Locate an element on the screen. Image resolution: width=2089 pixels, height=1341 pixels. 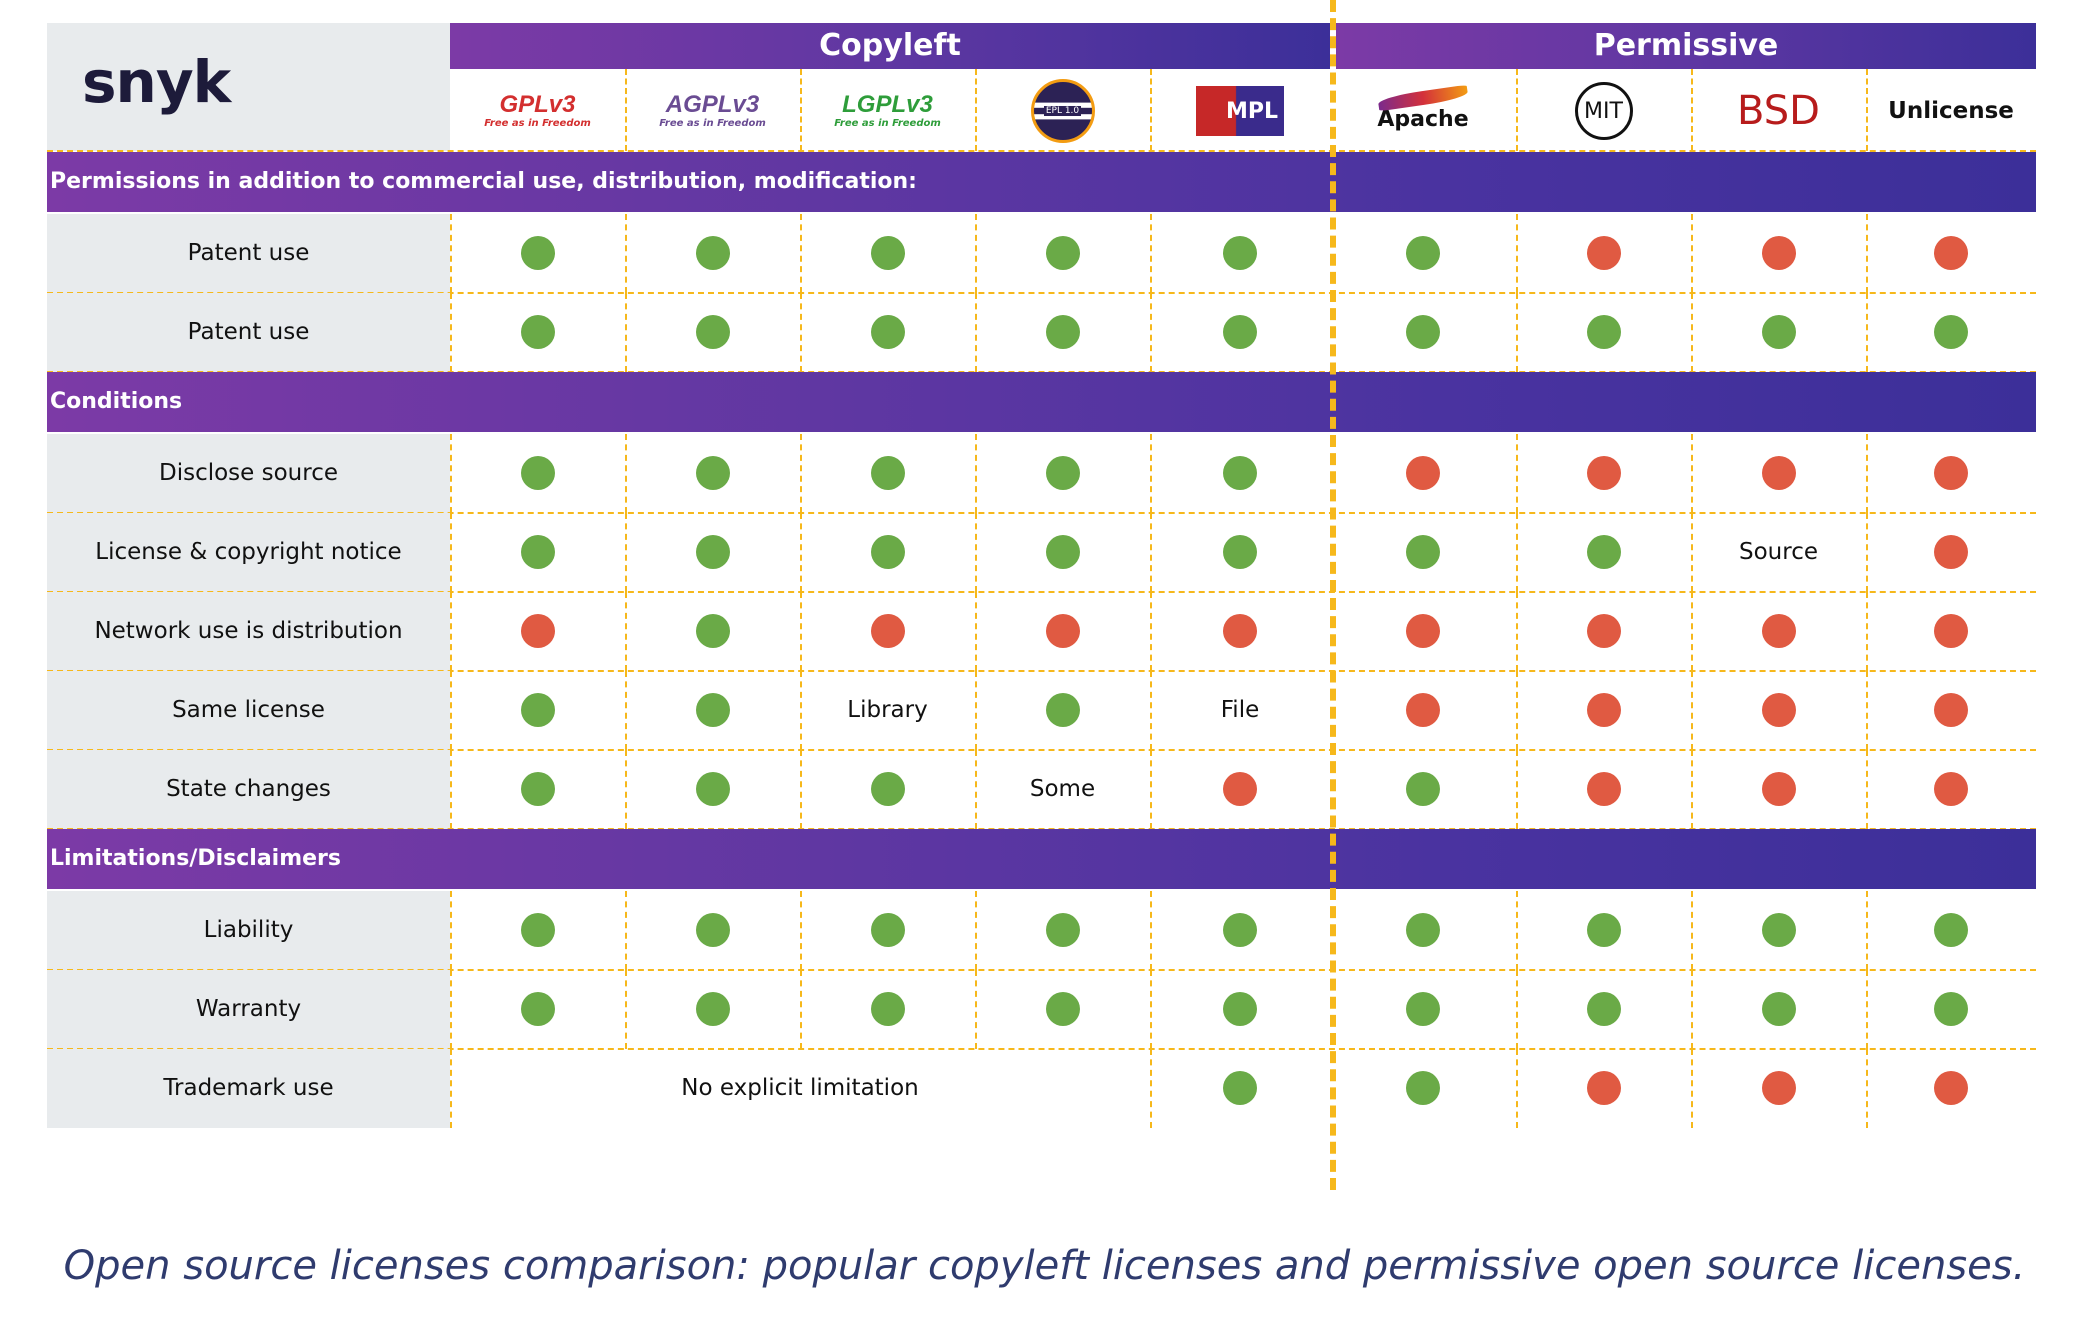
mozilla-icon: MPL is located at coordinates (1240, 111).